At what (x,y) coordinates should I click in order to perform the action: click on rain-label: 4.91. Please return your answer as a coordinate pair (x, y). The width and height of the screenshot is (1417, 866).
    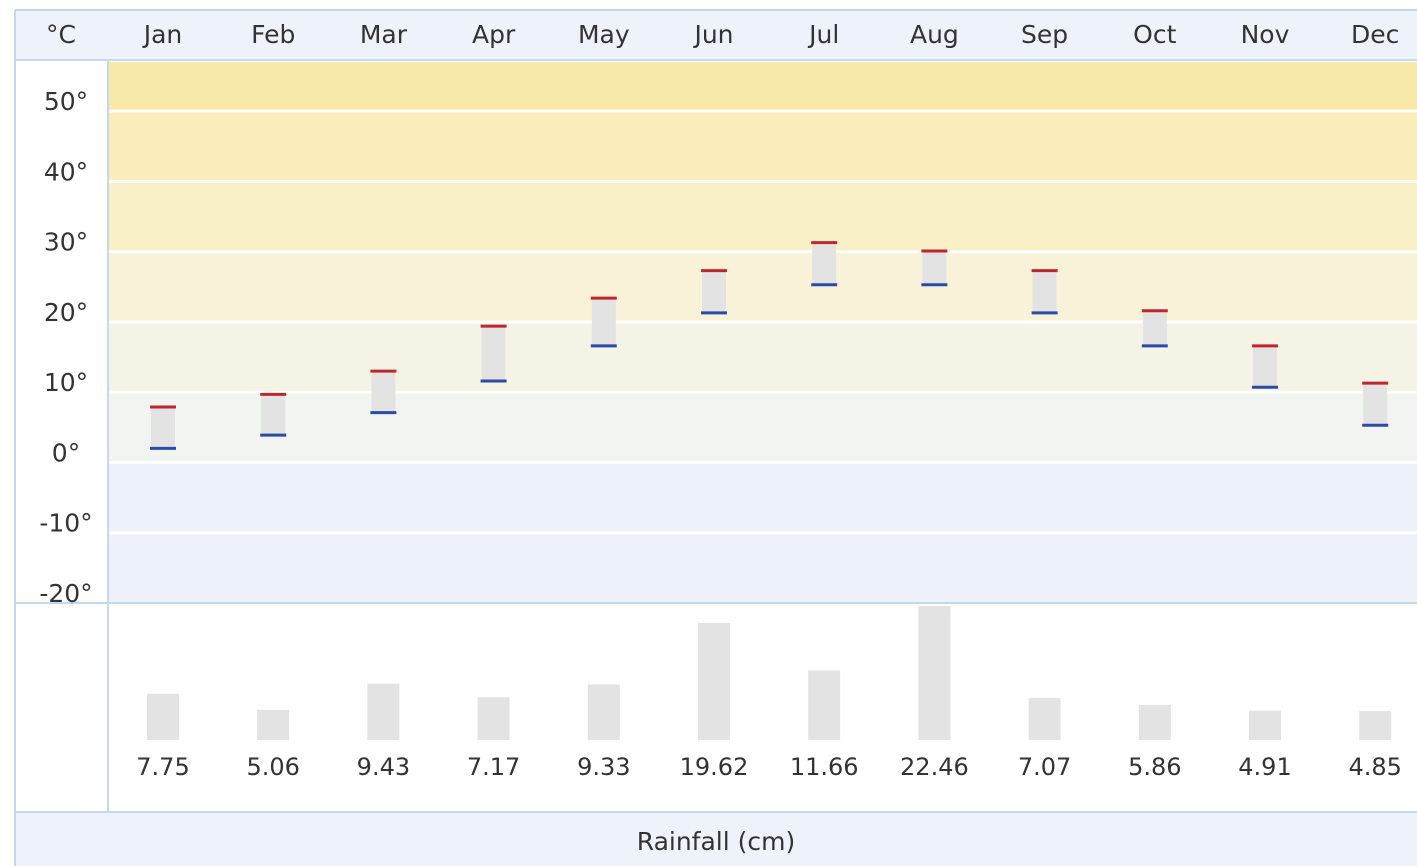
    Looking at the image, I should click on (1264, 767).